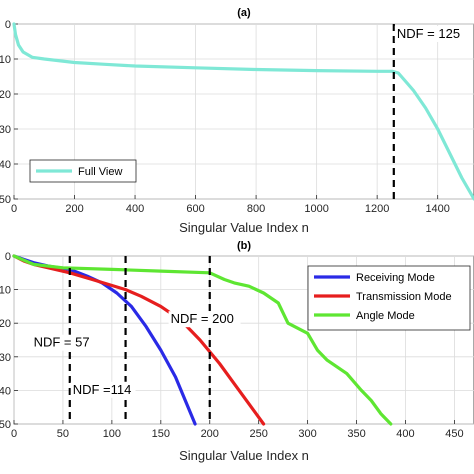 The image size is (474, 474). I want to click on subplot-b-xlabel: Singular Value Index n, so click(244, 455).